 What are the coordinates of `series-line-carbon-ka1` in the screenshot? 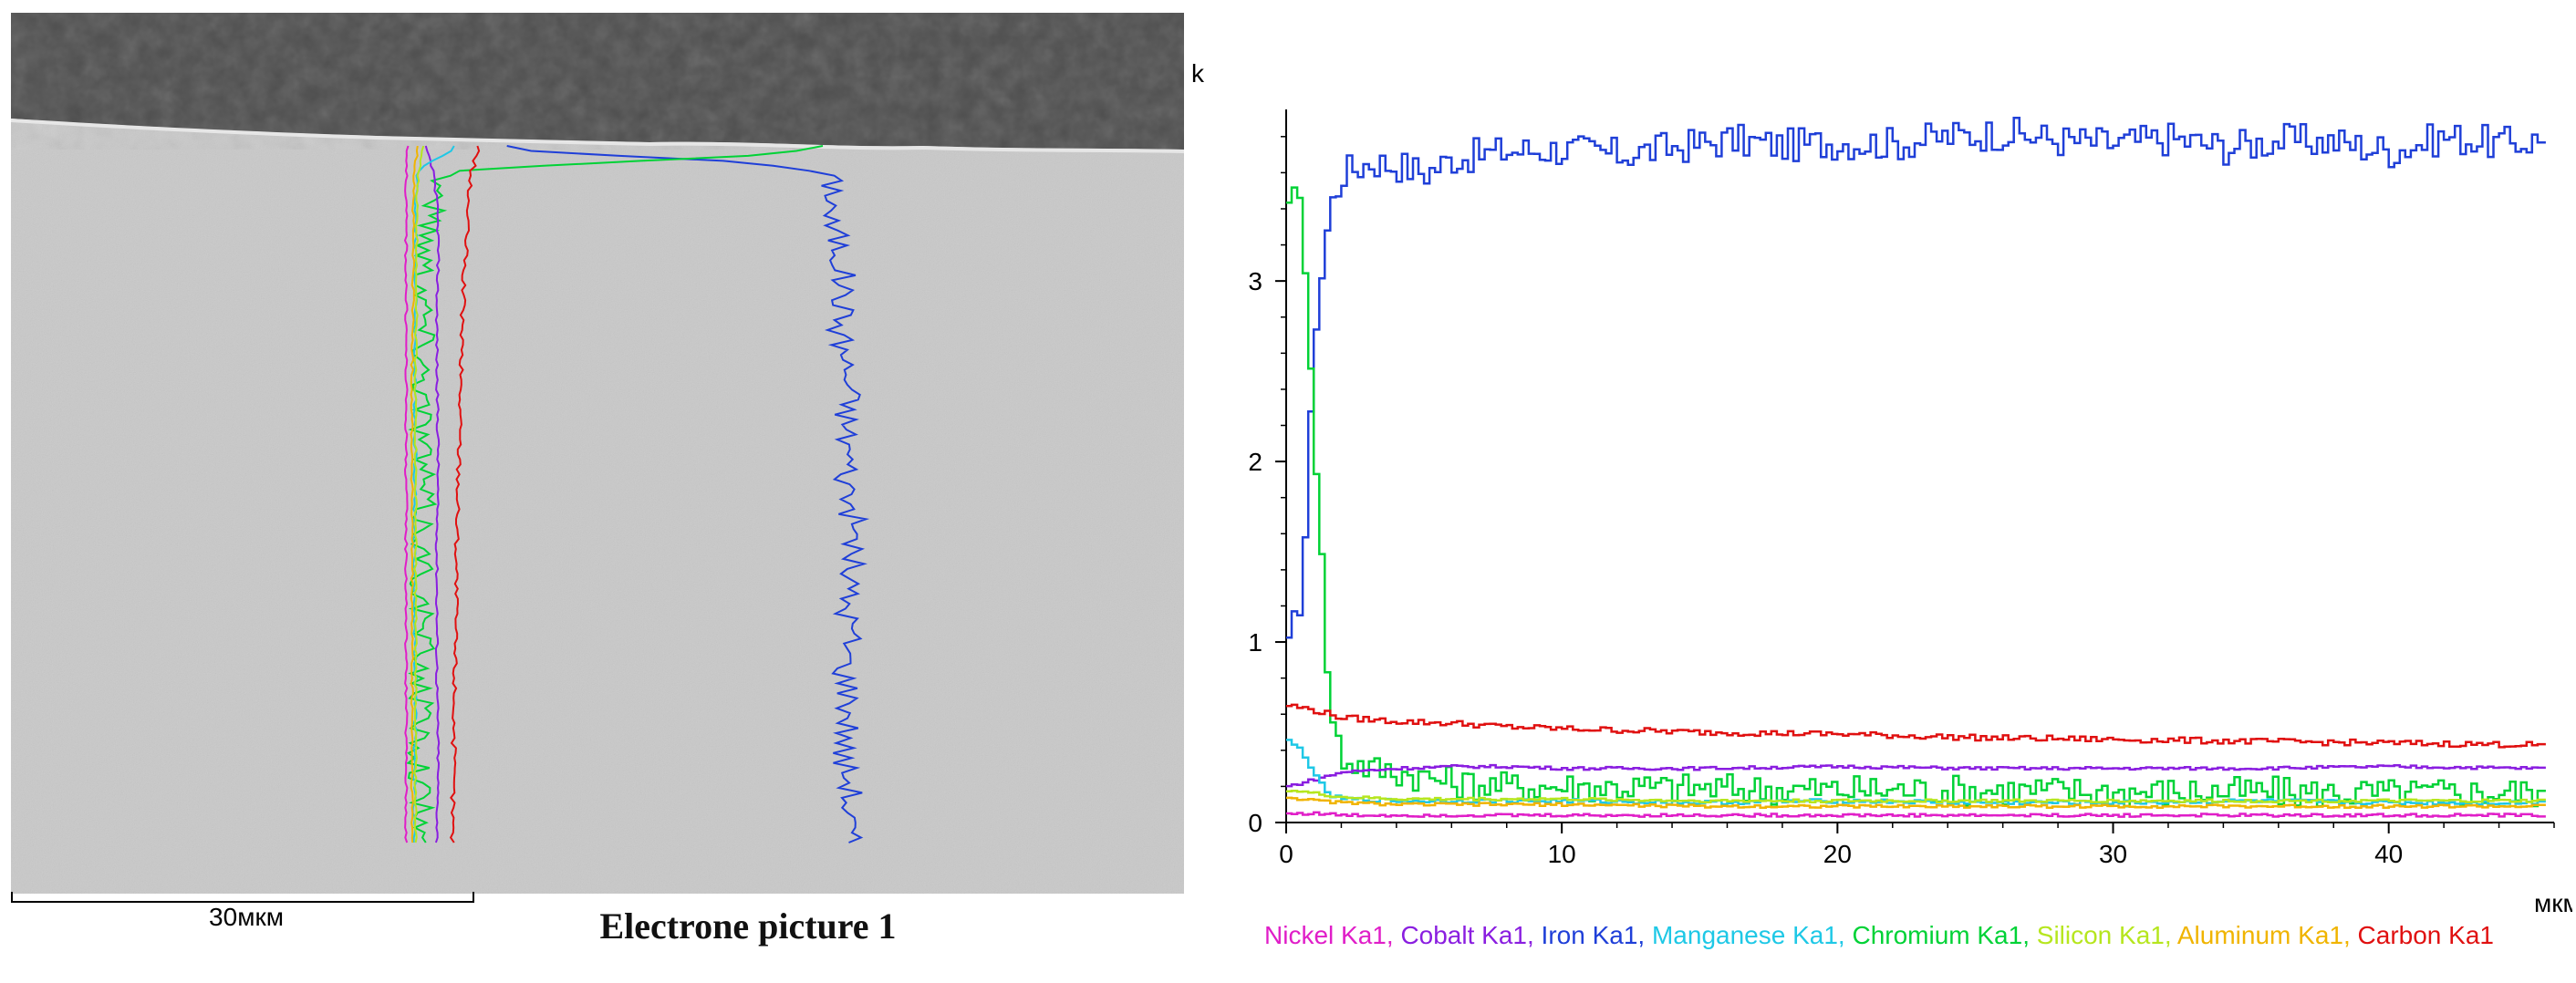 It's located at (1916, 726).